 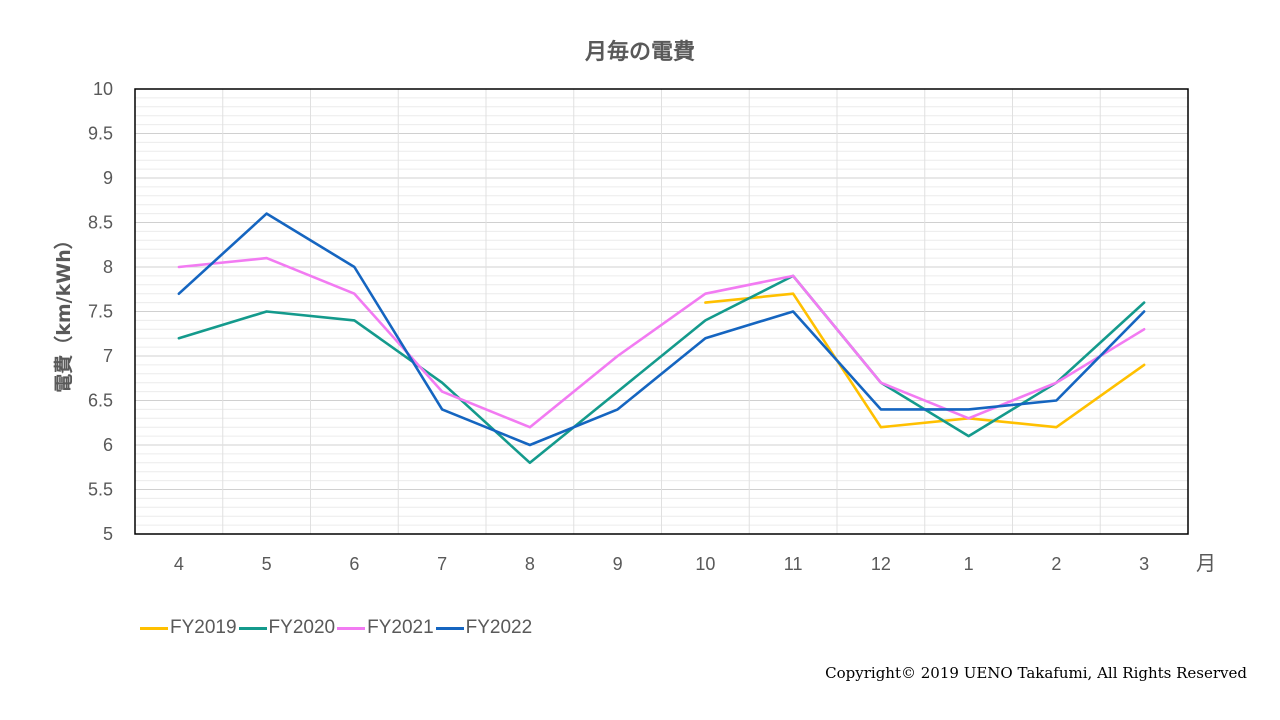 What do you see at coordinates (108, 445) in the screenshot?
I see `y-tick-label: 6` at bounding box center [108, 445].